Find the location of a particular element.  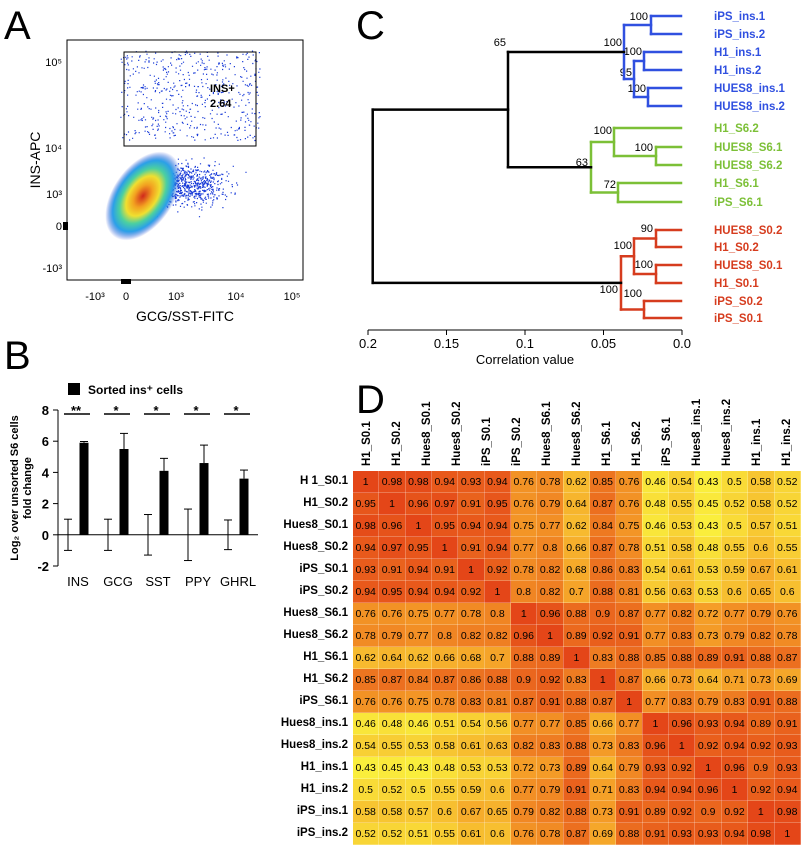

panel-letter-b: B is located at coordinates (17, 356).